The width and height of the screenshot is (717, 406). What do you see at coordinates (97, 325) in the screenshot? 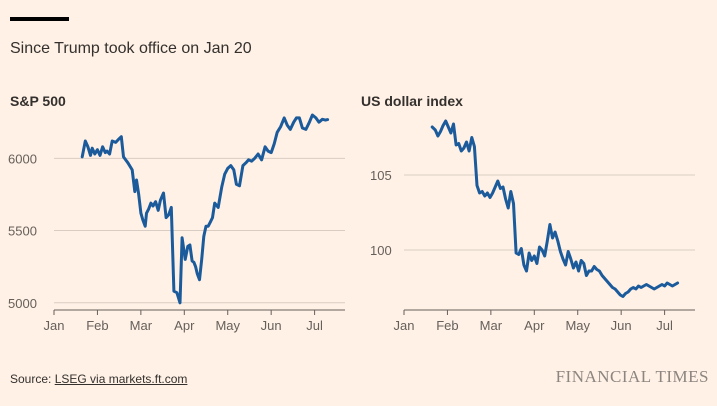
I see `sp500-x-tick-label: Feb` at bounding box center [97, 325].